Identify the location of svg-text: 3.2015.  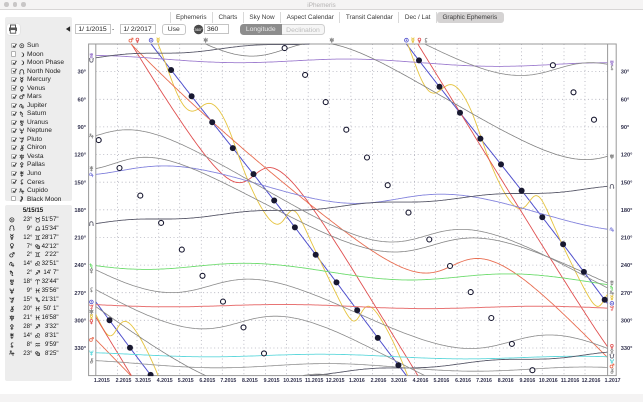
(143, 381).